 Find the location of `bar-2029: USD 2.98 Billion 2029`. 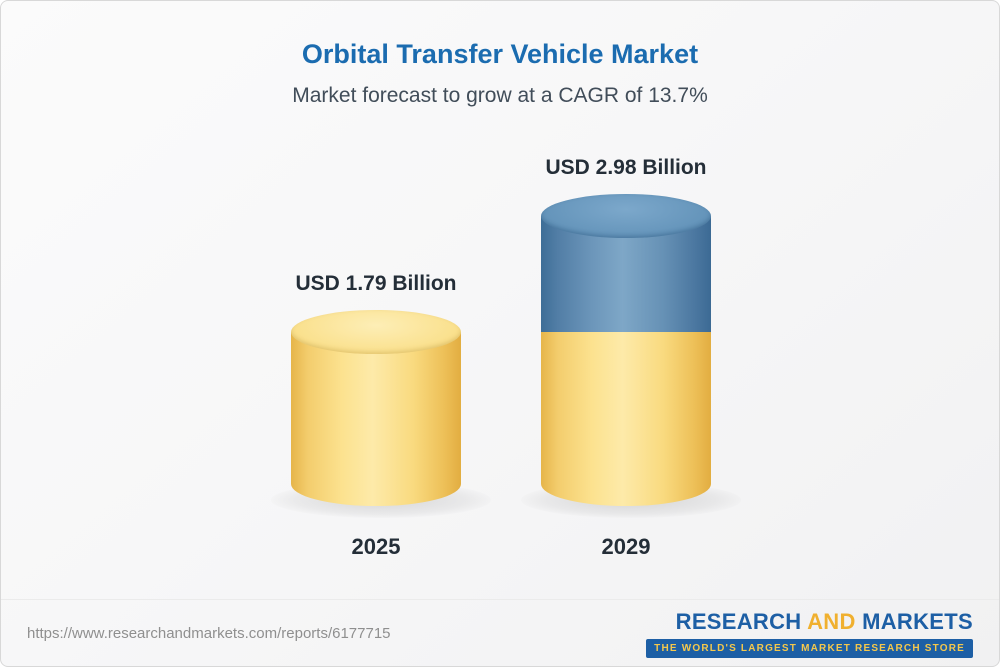

bar-2029: USD 2.98 Billion 2029 is located at coordinates (631, 357).